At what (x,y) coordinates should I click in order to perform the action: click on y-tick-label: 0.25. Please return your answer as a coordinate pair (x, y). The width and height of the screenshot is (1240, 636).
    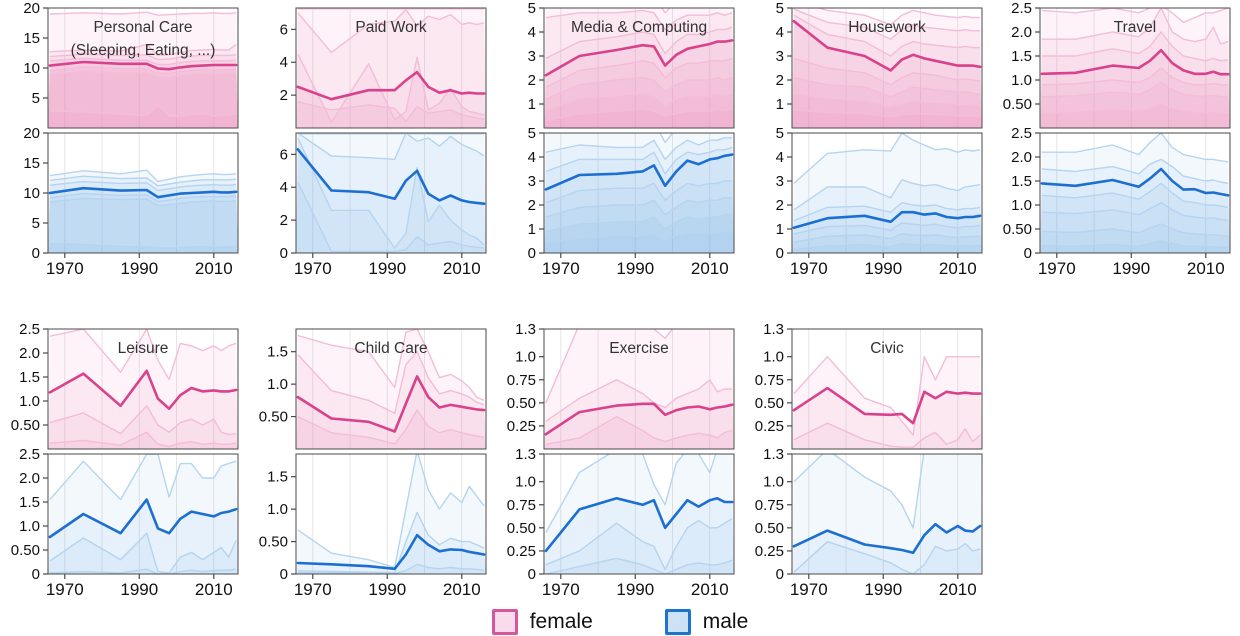
    Looking at the image, I should click on (521, 426).